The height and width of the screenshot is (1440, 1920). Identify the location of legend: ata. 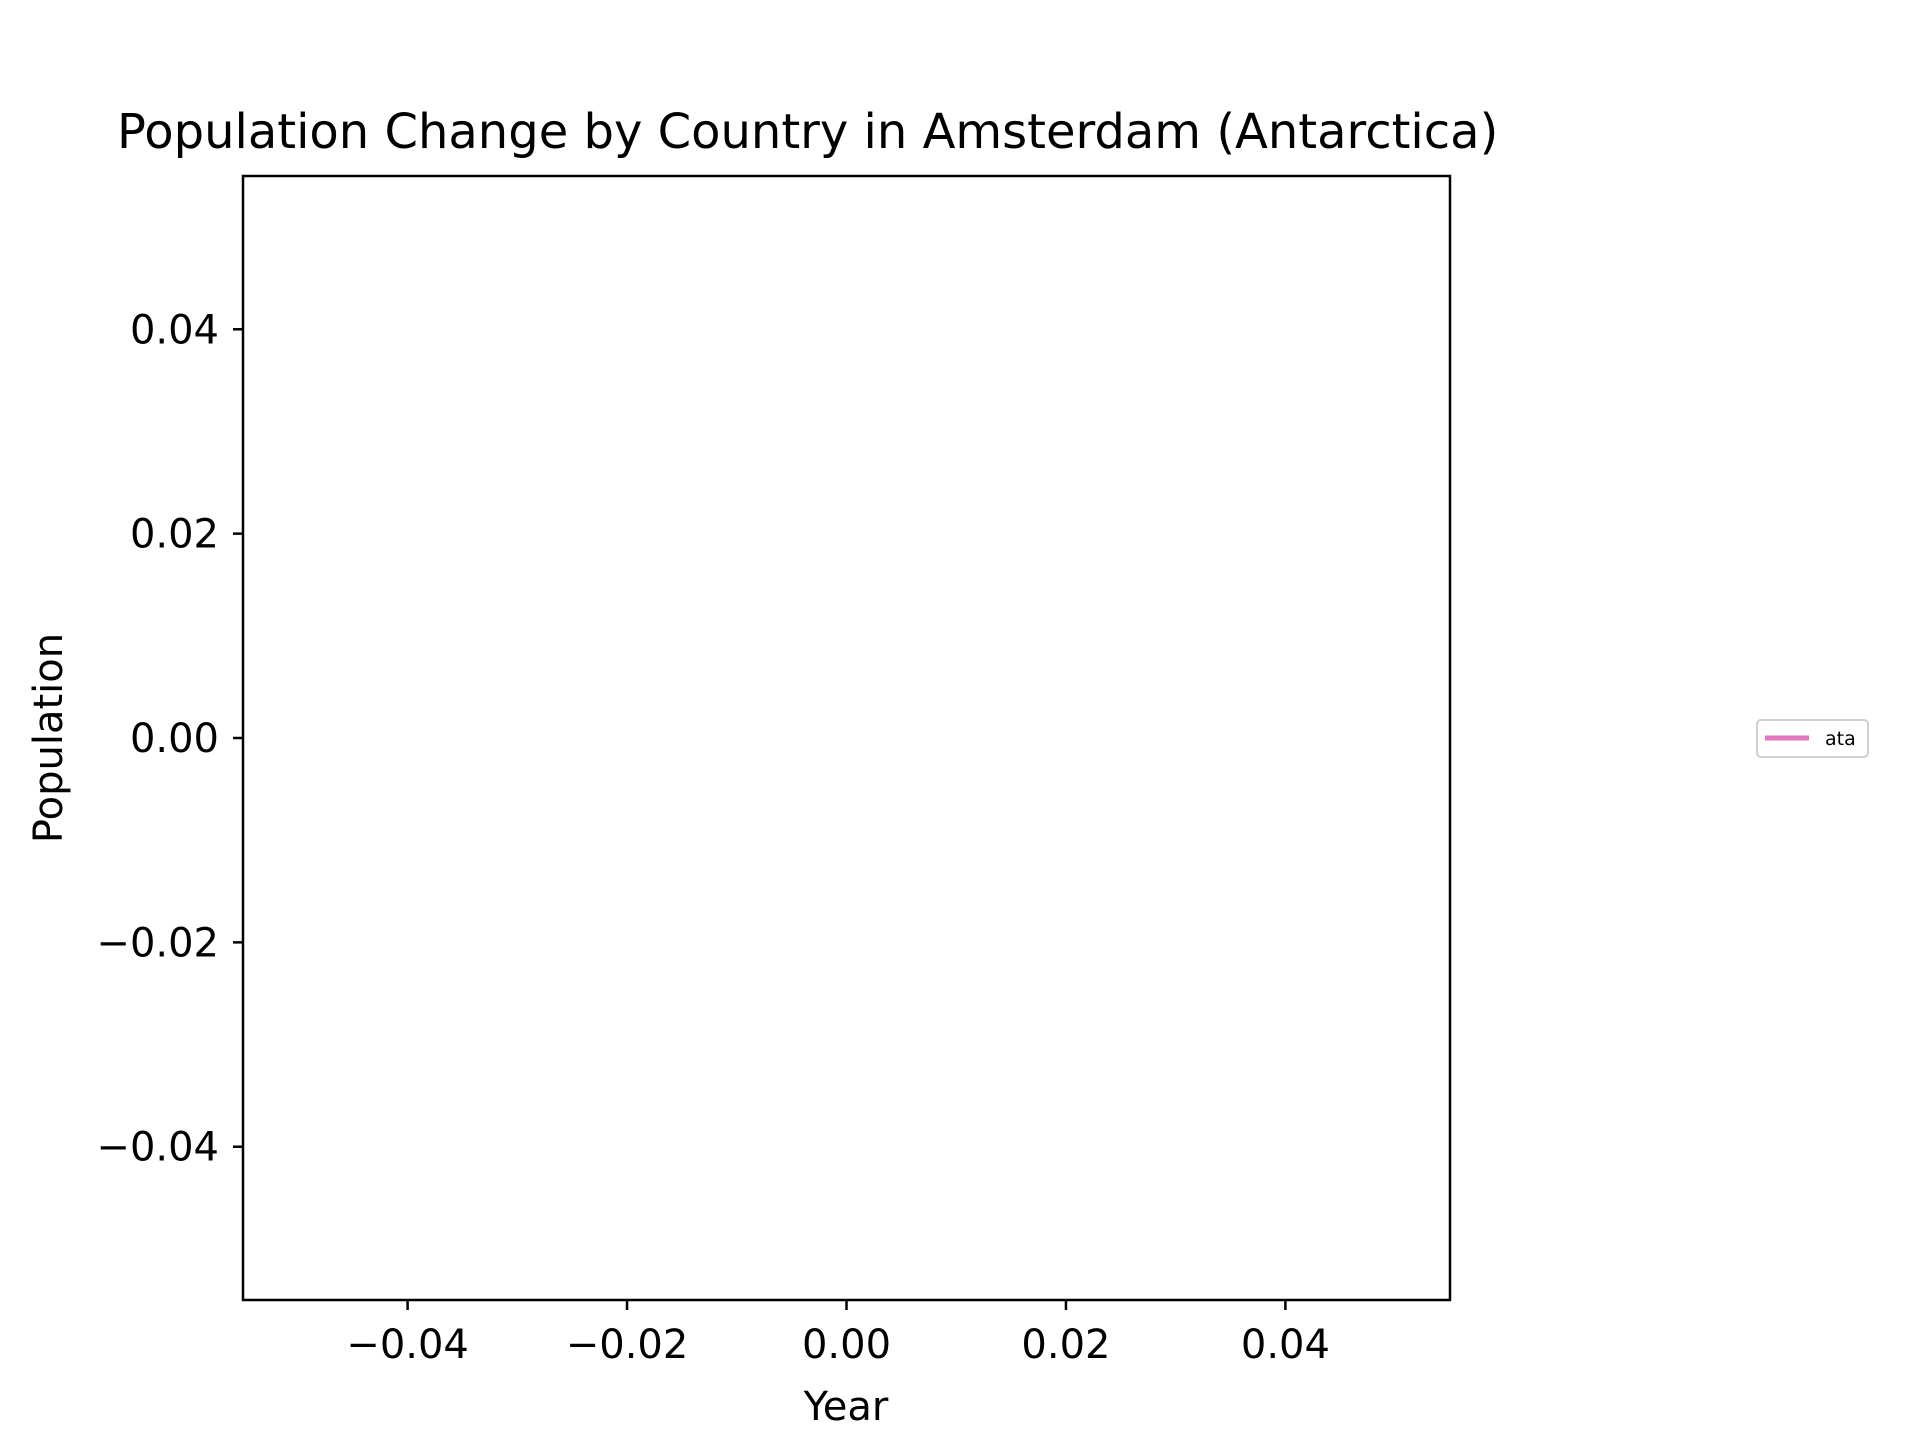
(1812, 738).